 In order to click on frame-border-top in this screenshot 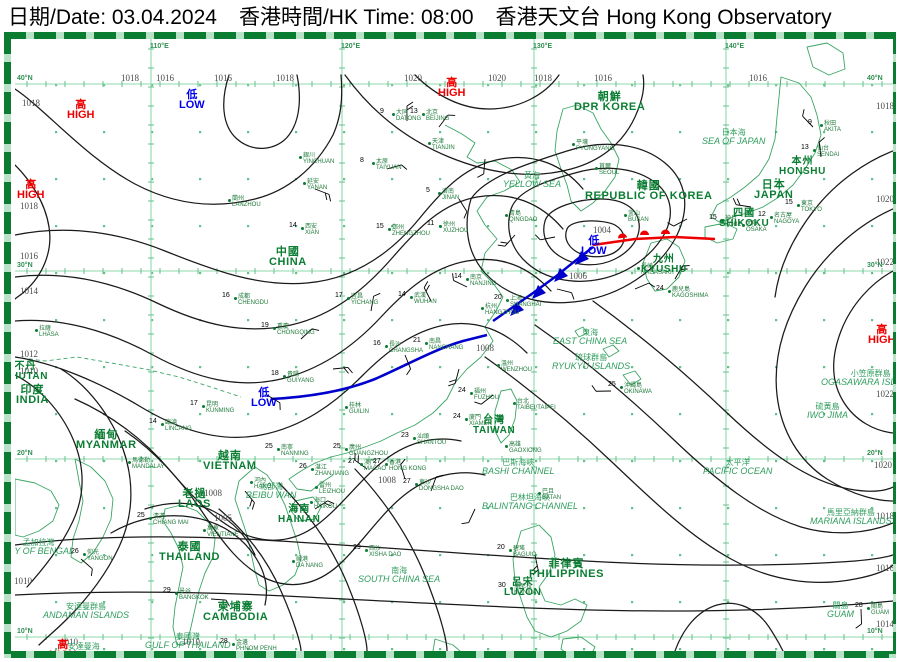, I will do `click(450, 35)`.